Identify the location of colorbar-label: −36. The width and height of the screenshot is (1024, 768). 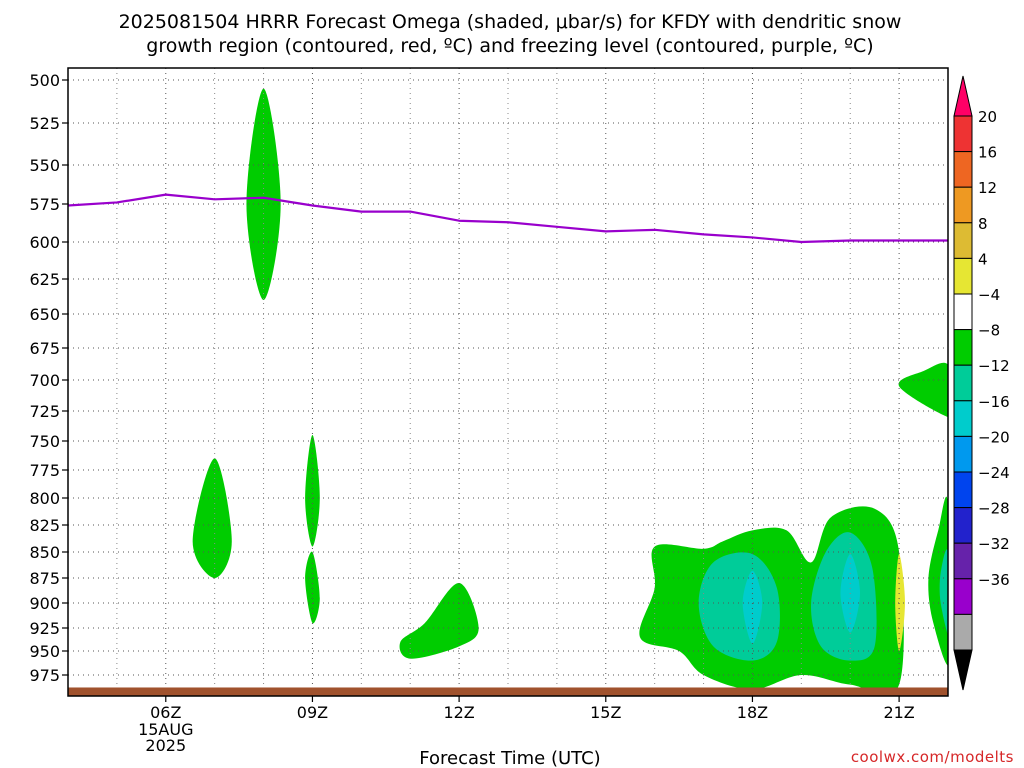
(994, 580).